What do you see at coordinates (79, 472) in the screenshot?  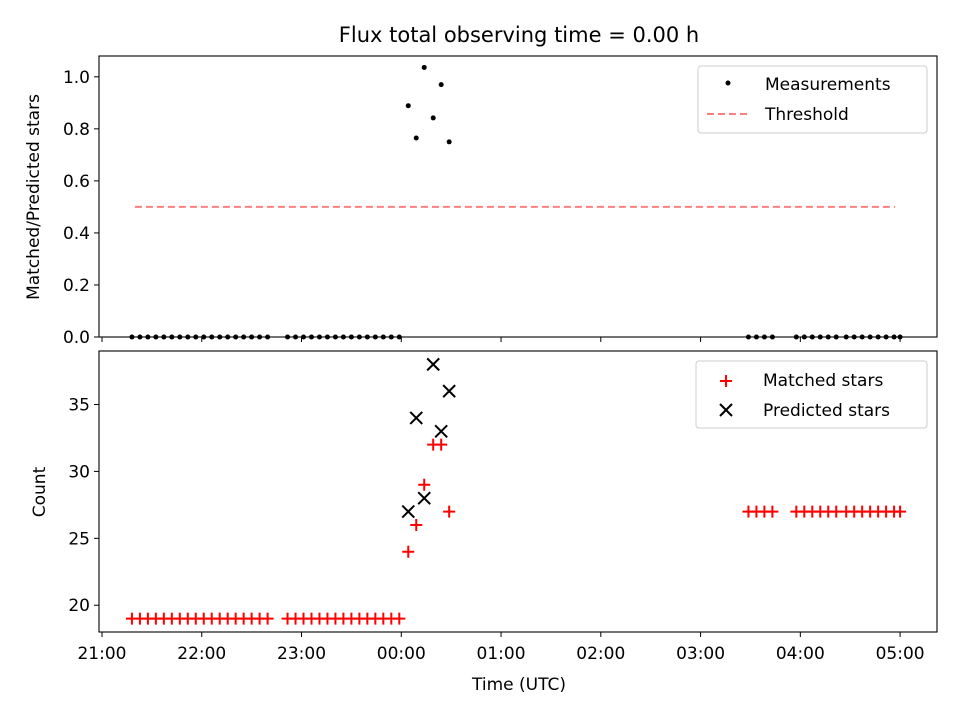 I see `y-tick-label: 30` at bounding box center [79, 472].